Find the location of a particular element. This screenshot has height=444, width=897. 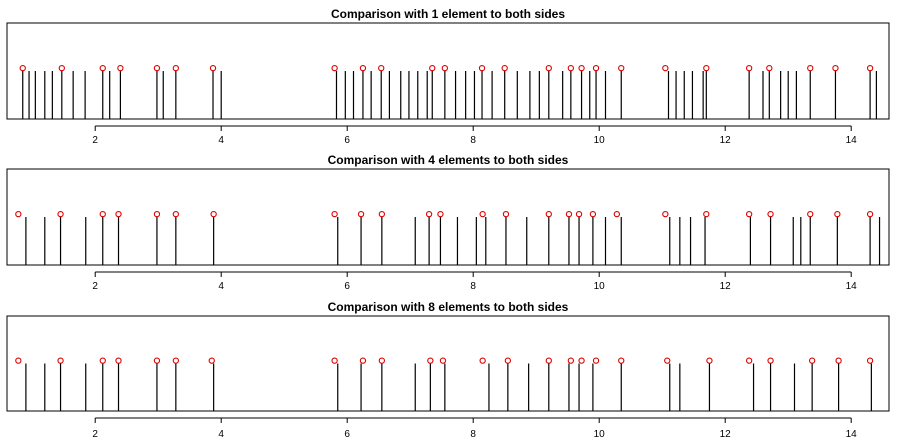

panel-title: Comparison with 8 elements to both sides is located at coordinates (448, 307).